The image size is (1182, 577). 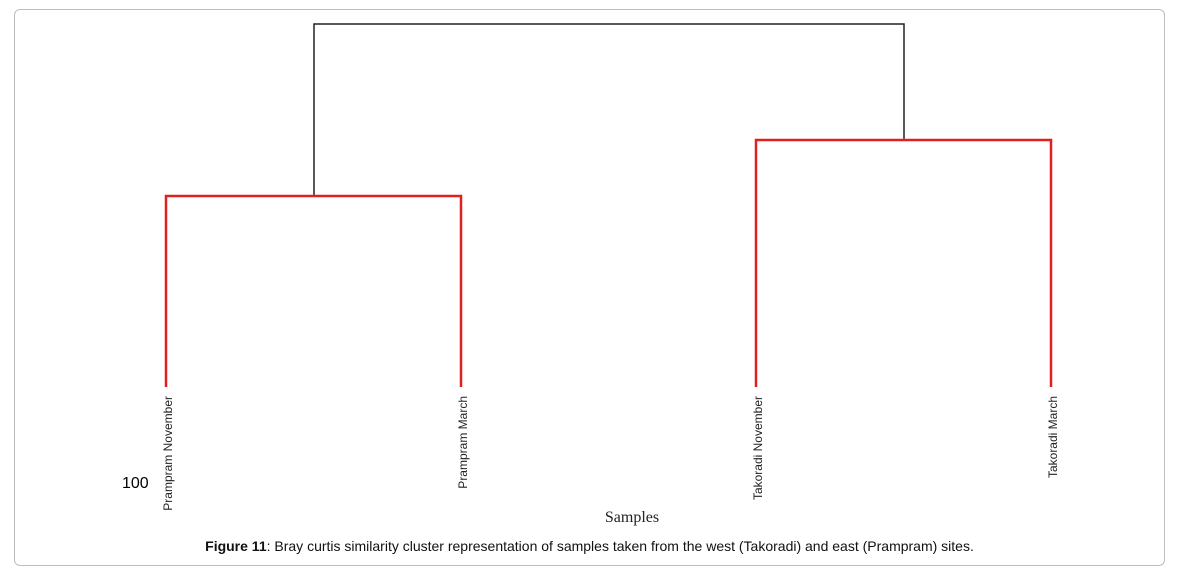 I want to click on leaf-label-takoradi-march: Takoradi March, so click(x=1053, y=437).